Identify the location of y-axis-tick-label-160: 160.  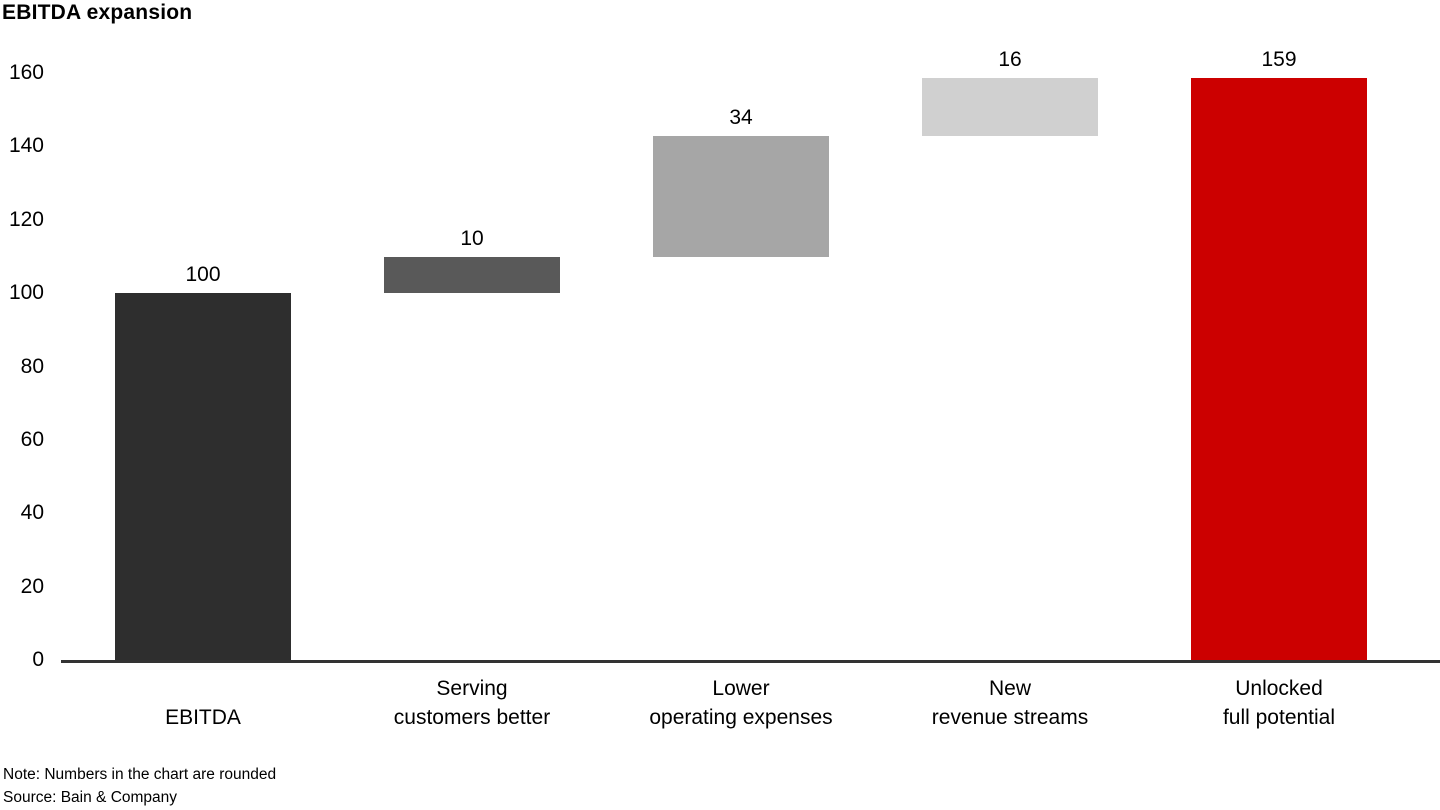
(26, 72).